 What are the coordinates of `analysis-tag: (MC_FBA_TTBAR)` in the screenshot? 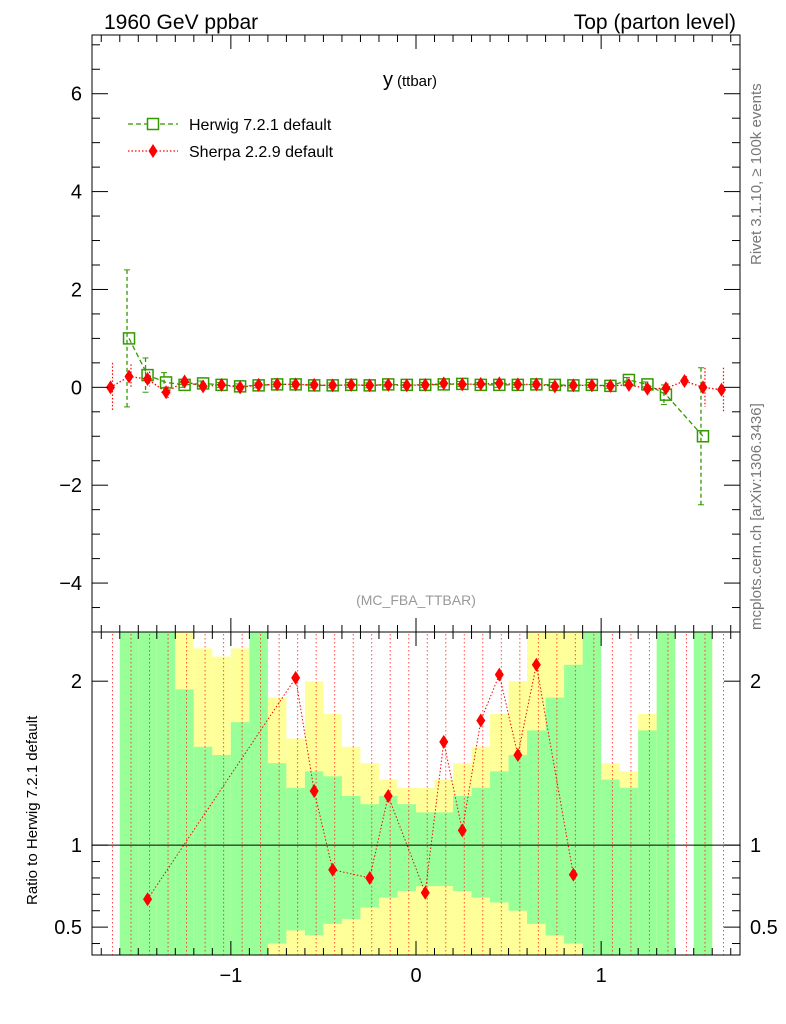 It's located at (416, 600).